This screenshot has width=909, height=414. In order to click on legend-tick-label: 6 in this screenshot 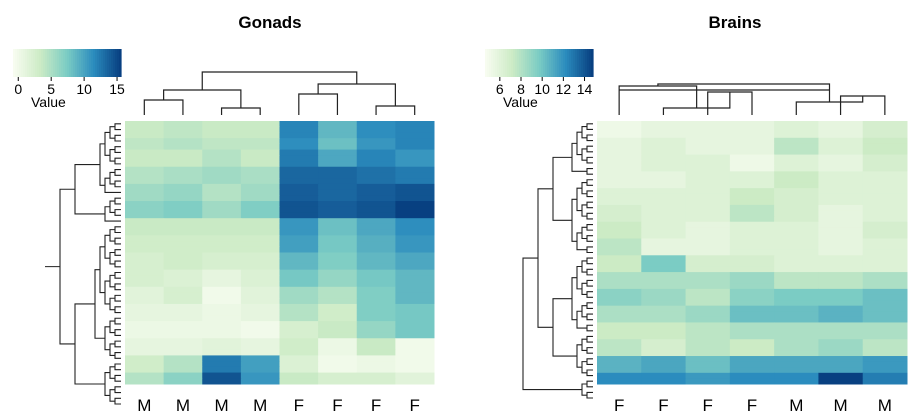, I will do `click(500, 89)`.